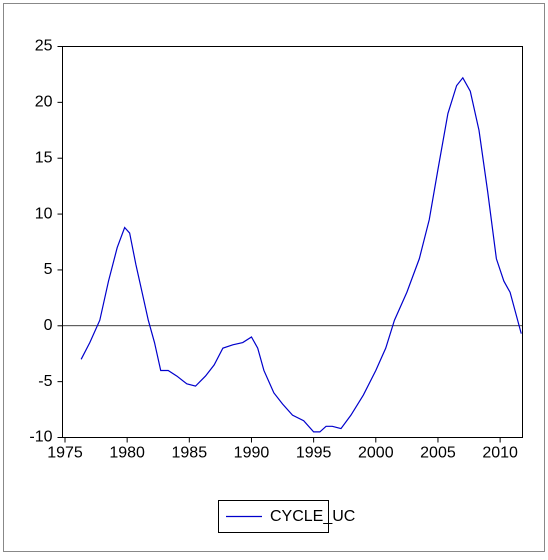  Describe the element at coordinates (312, 516) in the screenshot. I see `legend-label: CYCLE_UC` at that location.